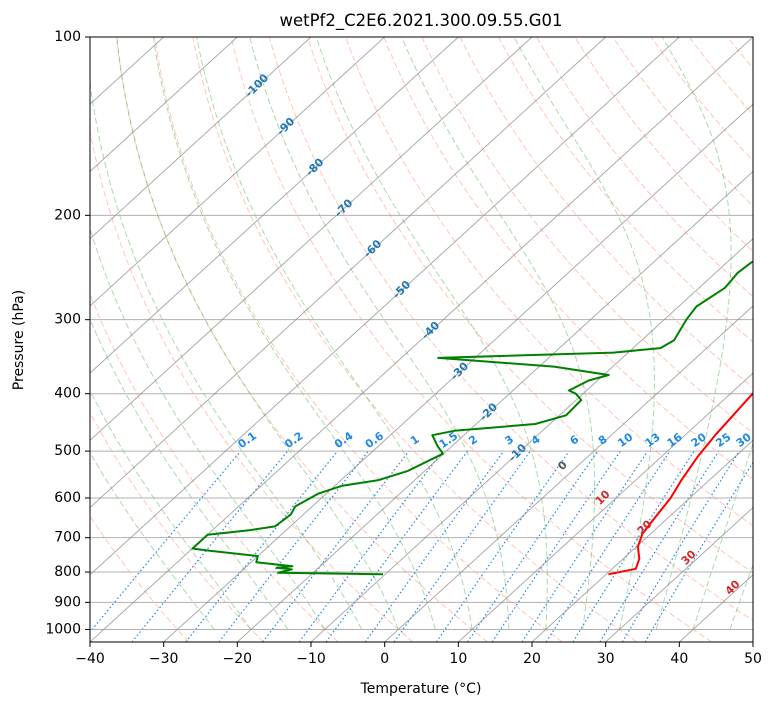 The width and height of the screenshot is (775, 708). What do you see at coordinates (67, 538) in the screenshot?
I see `y-tick-label: 700` at bounding box center [67, 538].